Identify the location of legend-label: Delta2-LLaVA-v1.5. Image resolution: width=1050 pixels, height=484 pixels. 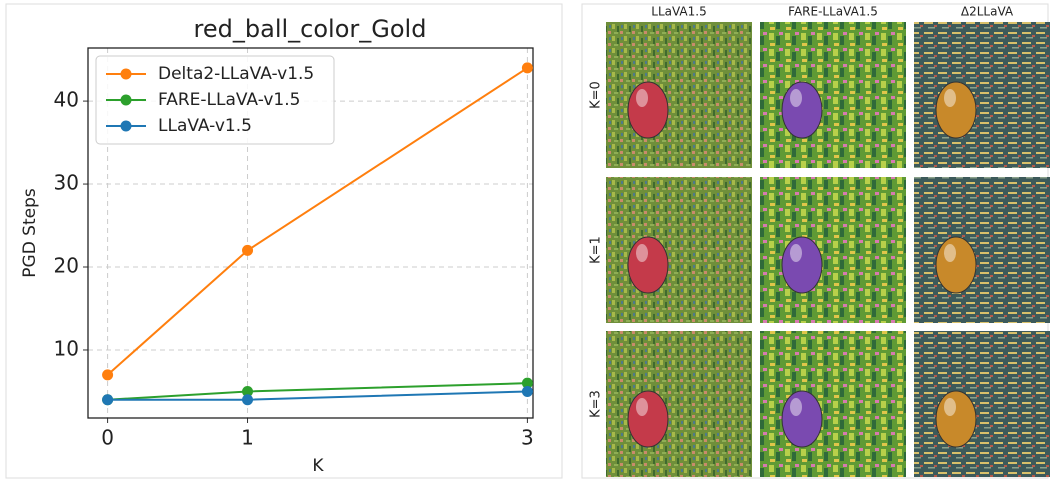
(236, 74).